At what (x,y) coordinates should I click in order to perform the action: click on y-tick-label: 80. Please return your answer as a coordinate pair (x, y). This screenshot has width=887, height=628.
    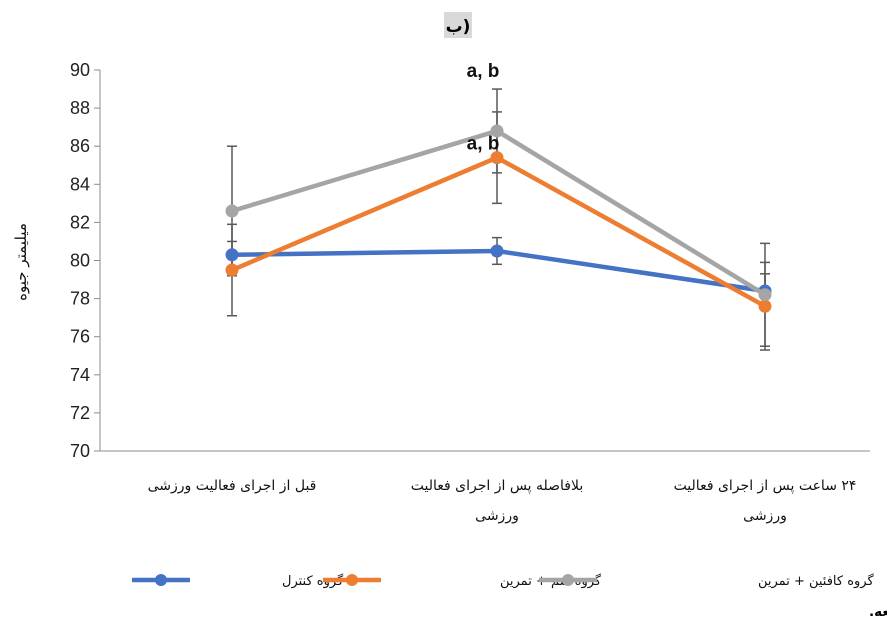
    Looking at the image, I should click on (80, 261).